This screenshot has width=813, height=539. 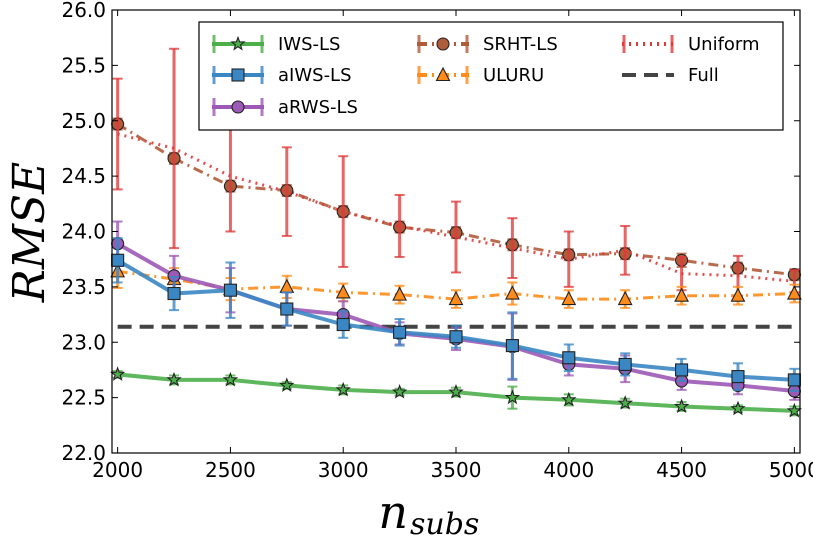 What do you see at coordinates (703, 75) in the screenshot?
I see `legend-label: Full` at bounding box center [703, 75].